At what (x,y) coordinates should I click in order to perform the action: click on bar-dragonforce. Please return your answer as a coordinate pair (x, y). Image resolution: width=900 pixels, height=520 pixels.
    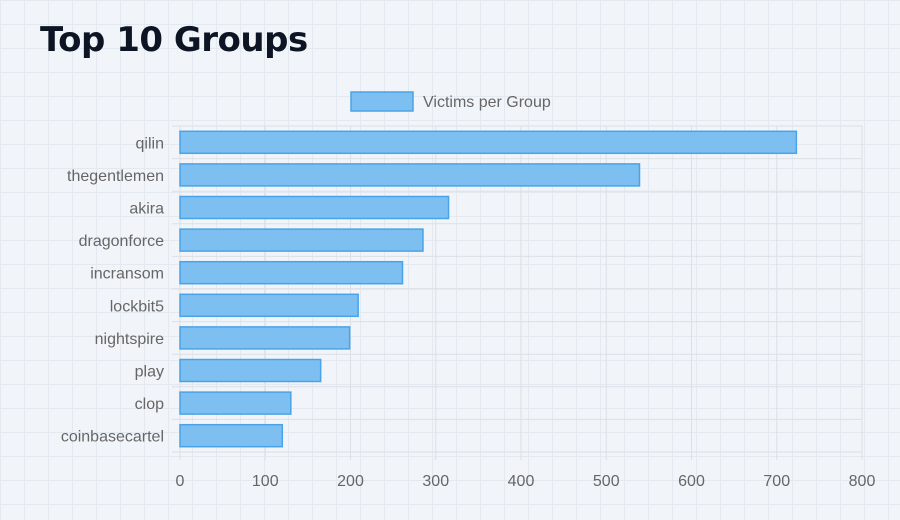
    Looking at the image, I should click on (301, 240).